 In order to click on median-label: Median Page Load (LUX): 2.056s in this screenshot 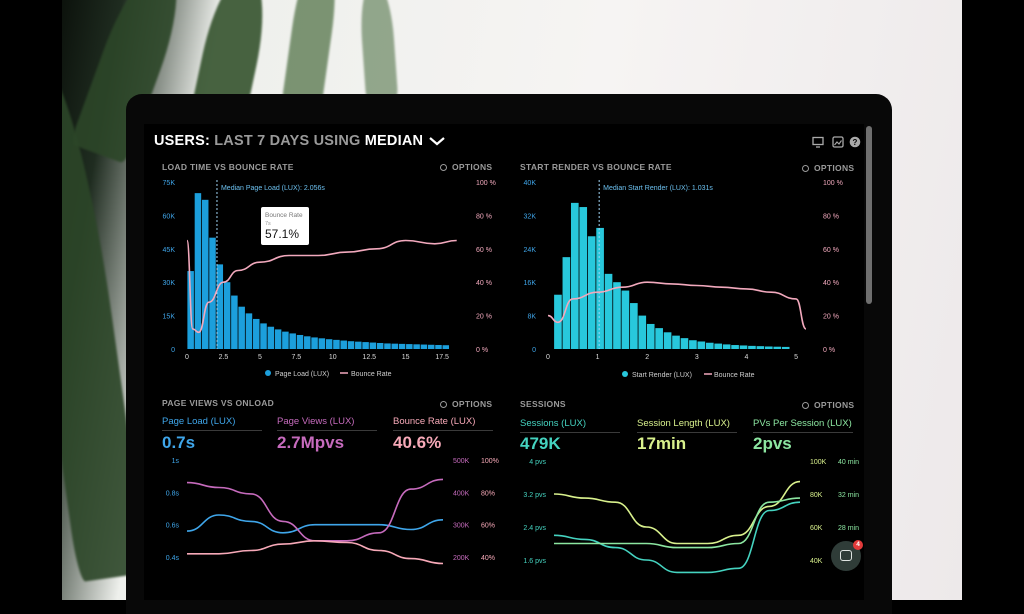, I will do `click(273, 188)`.